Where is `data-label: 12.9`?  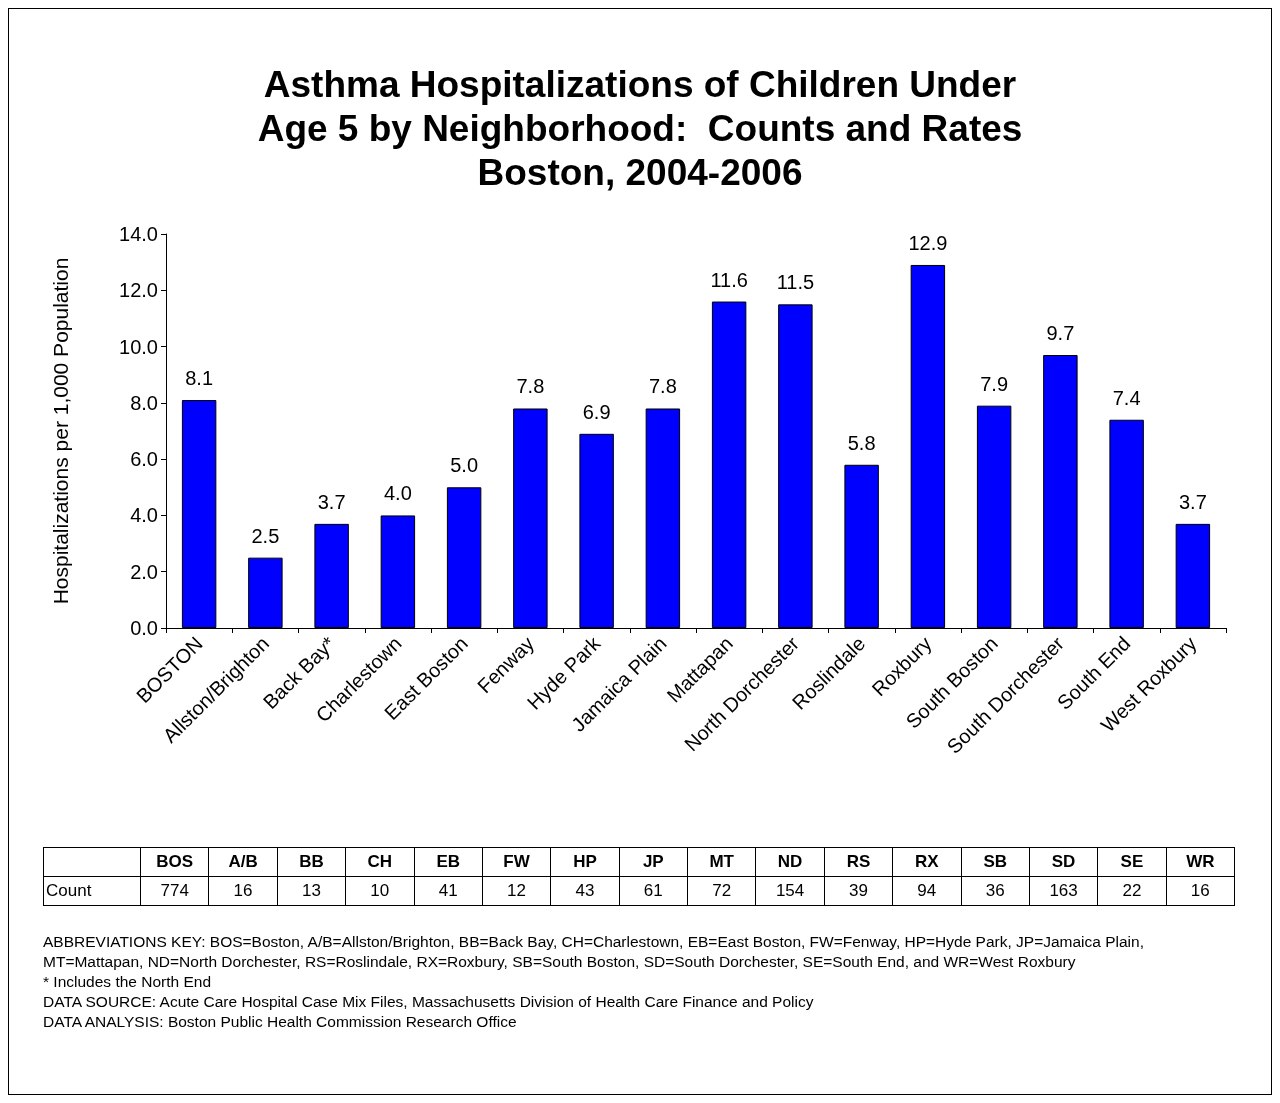 data-label: 12.9 is located at coordinates (928, 242).